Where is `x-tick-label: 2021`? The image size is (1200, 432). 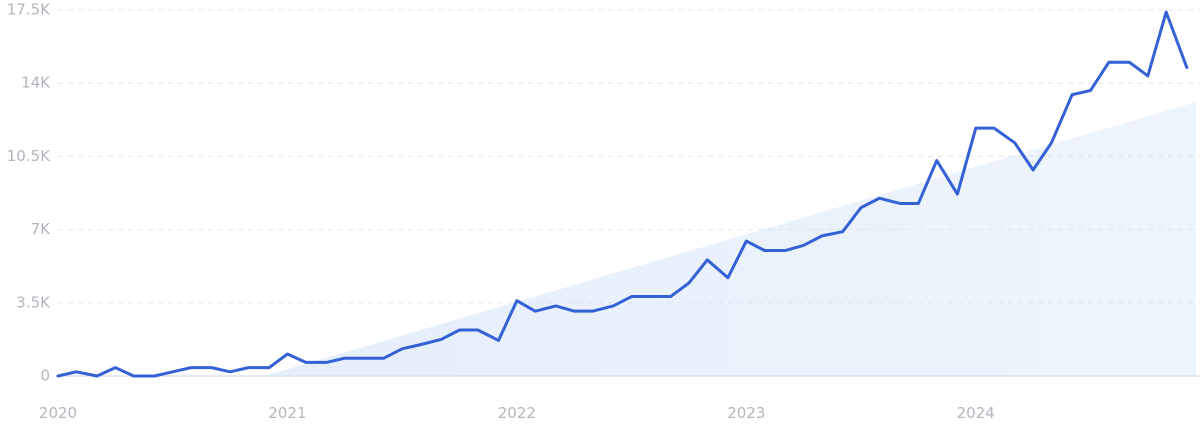
x-tick-label: 2021 is located at coordinates (287, 413).